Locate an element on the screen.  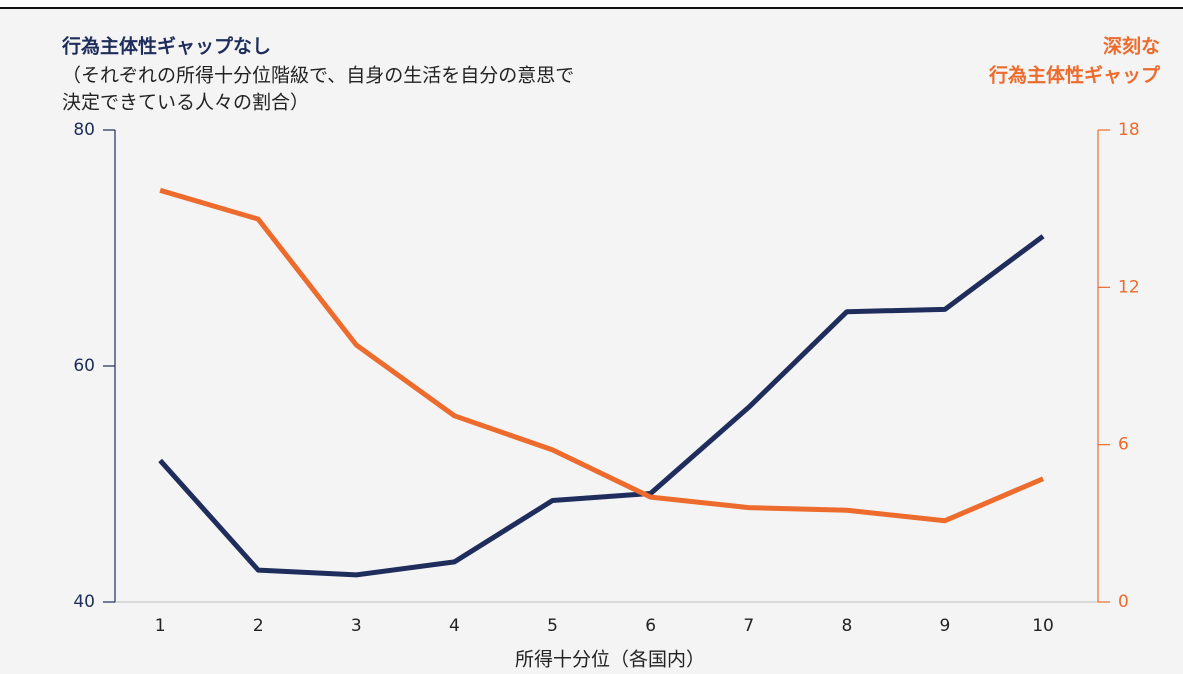
x-tick-label: 9 is located at coordinates (945, 626).